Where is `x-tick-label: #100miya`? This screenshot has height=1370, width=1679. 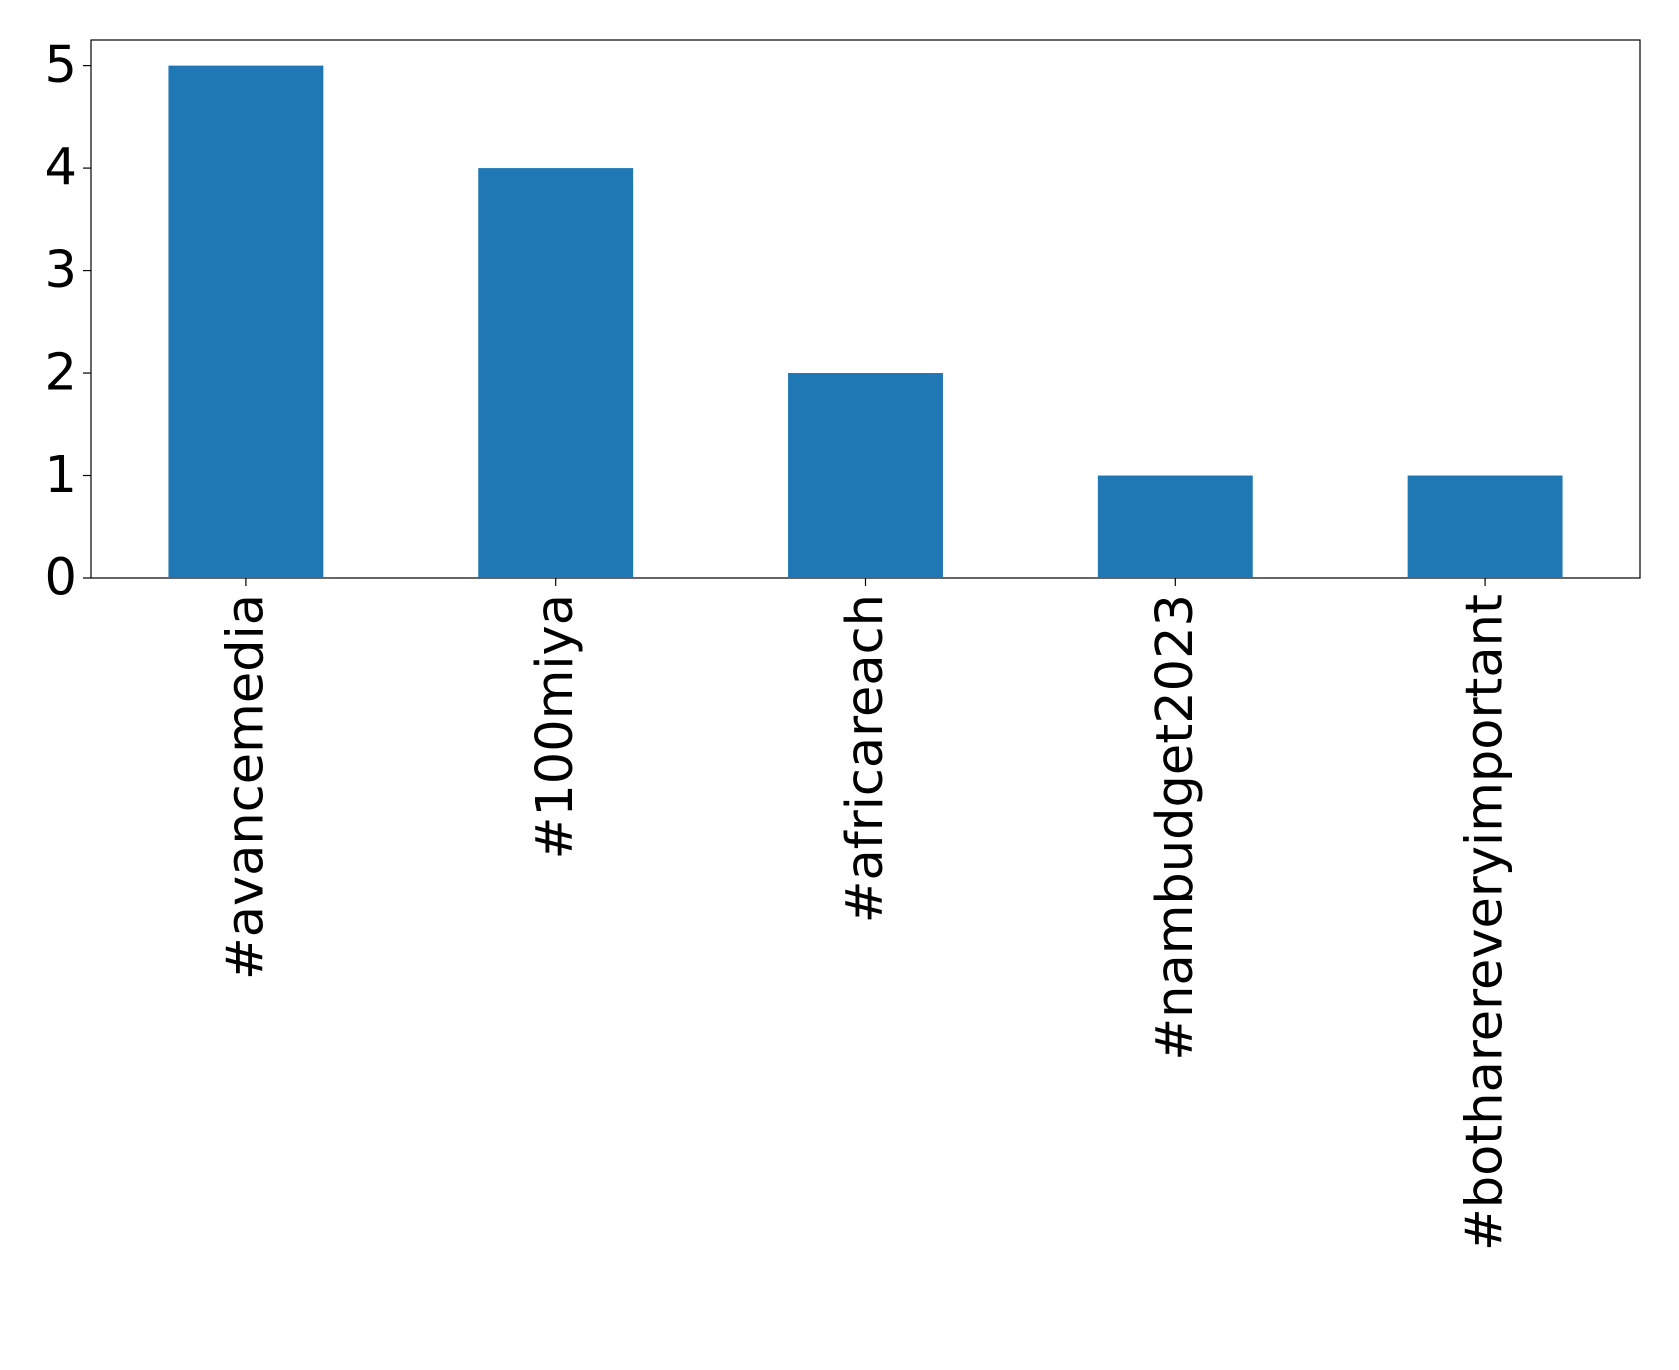
x-tick-label: #100miya is located at coordinates (555, 726).